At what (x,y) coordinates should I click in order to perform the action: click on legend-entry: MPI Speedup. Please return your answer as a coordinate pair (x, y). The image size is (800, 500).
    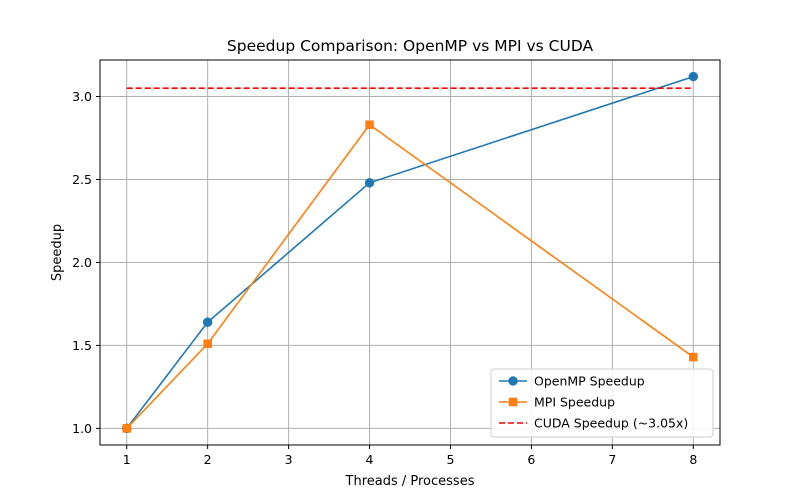
    Looking at the image, I should click on (557, 402).